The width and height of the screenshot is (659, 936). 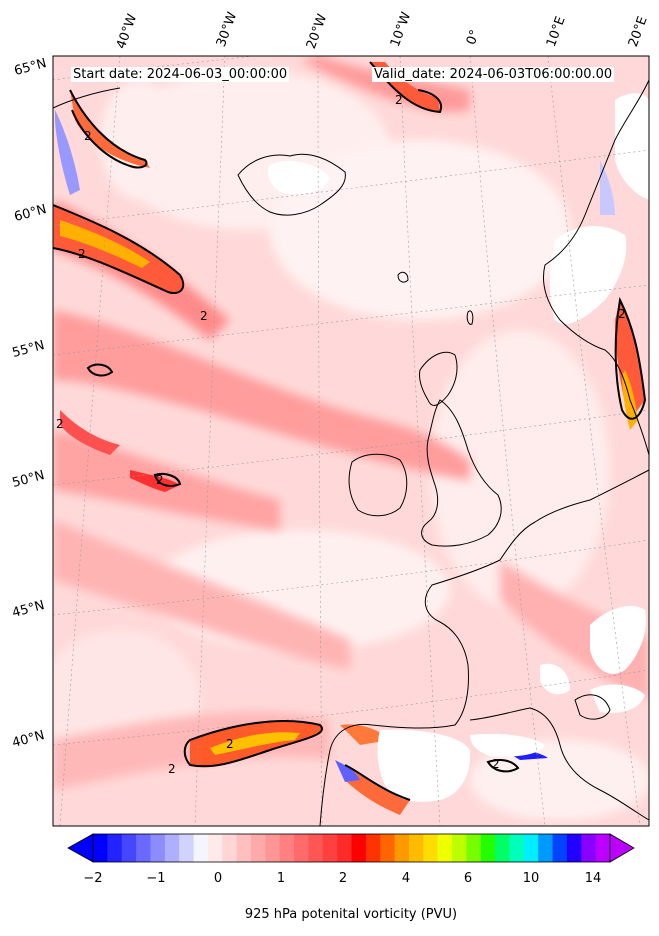 I want to click on colorbar-tick: −1, so click(x=156, y=878).